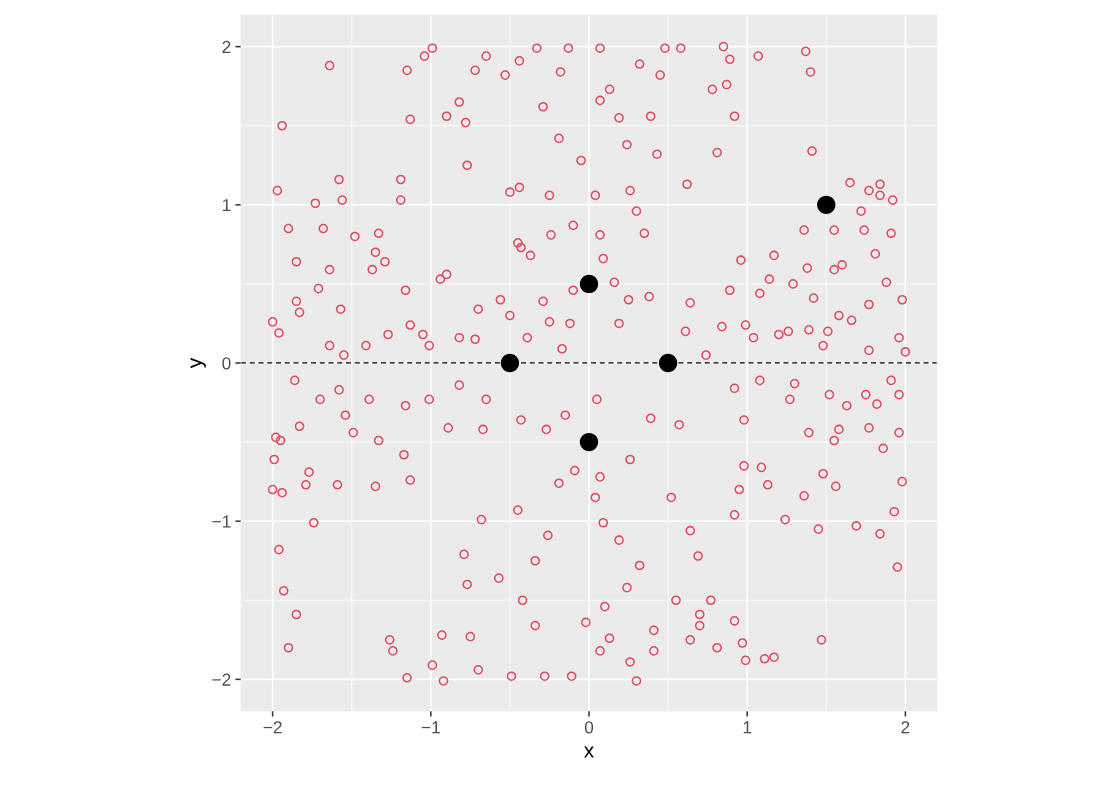 The image size is (1100, 800). I want to click on y-tick-label: 0, so click(226, 363).